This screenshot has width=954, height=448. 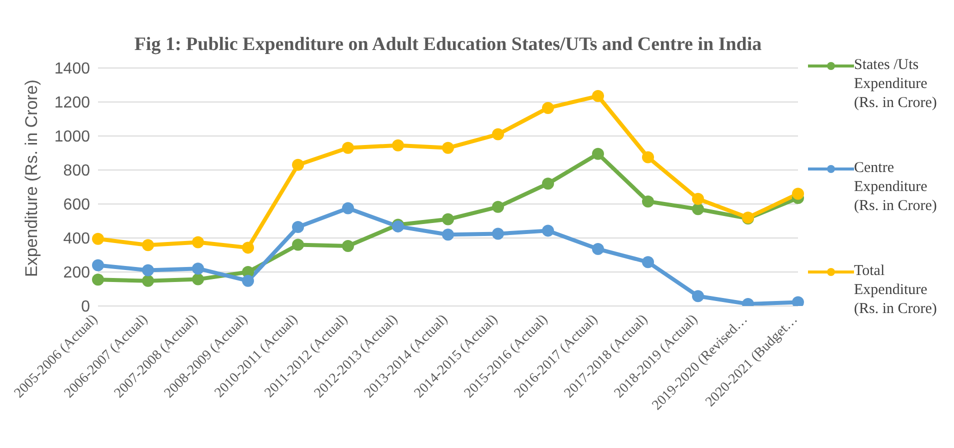 I want to click on y-tick-label: 1000, so click(x=72, y=137).